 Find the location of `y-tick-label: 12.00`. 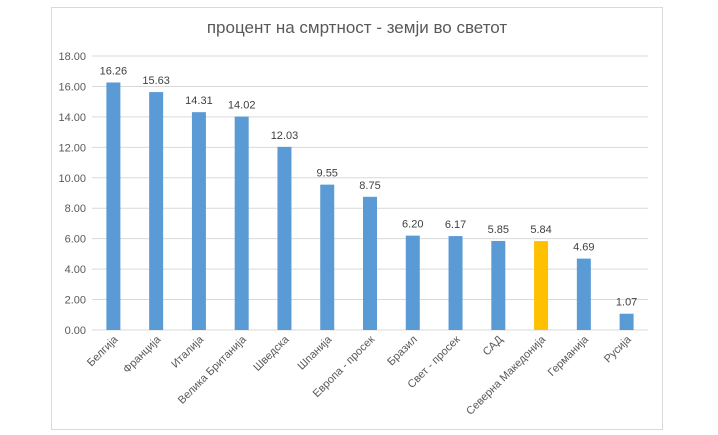

y-tick-label: 12.00 is located at coordinates (72, 148).